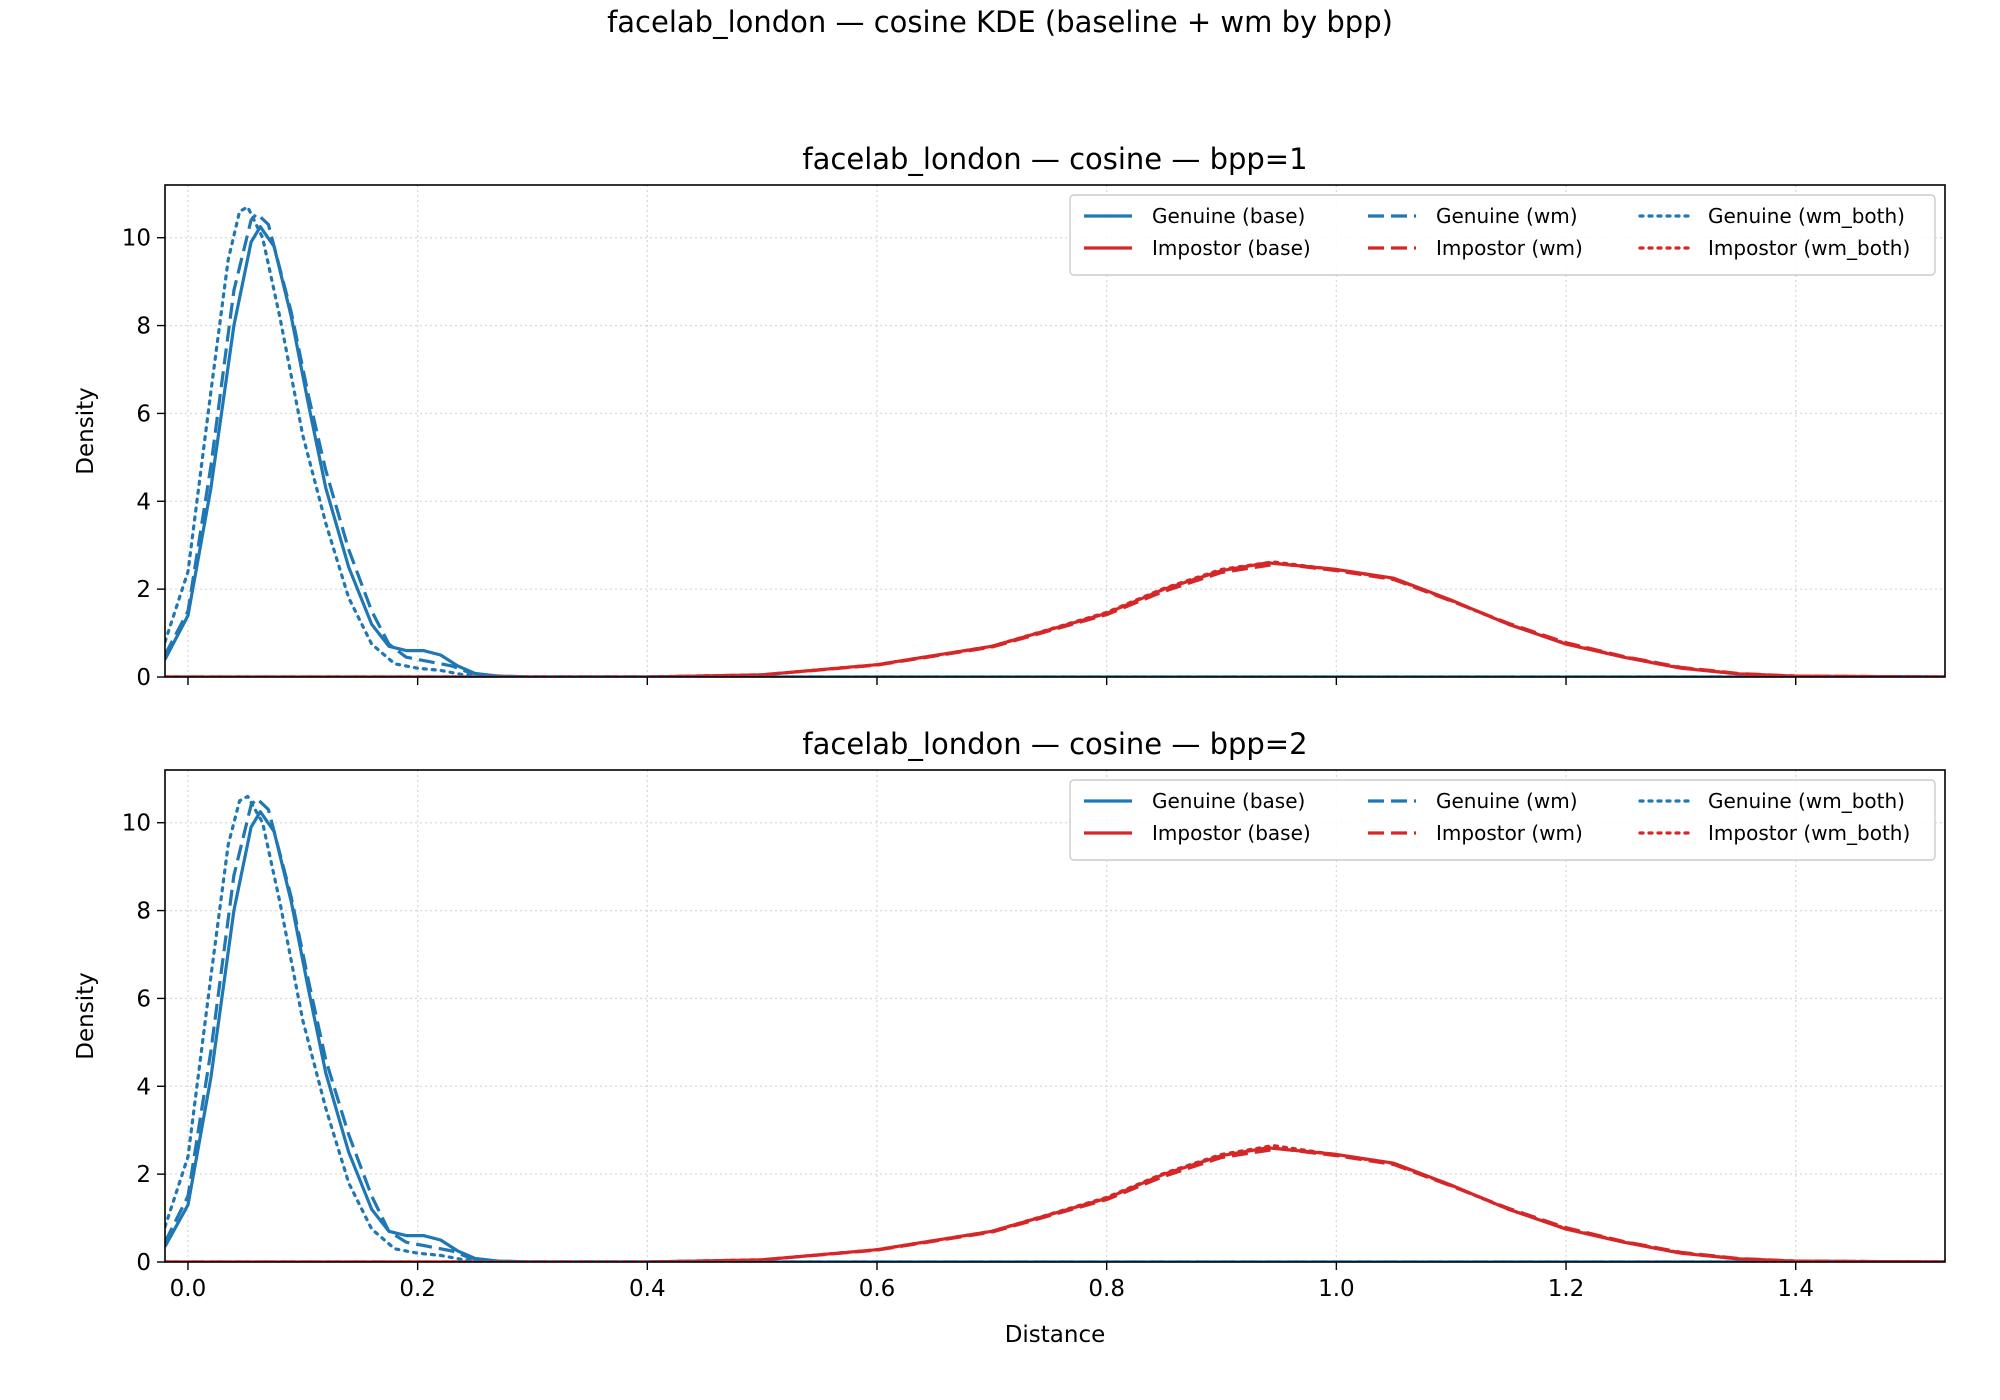  What do you see at coordinates (417, 1289) in the screenshot?
I see `x-tick-label: 0.2` at bounding box center [417, 1289].